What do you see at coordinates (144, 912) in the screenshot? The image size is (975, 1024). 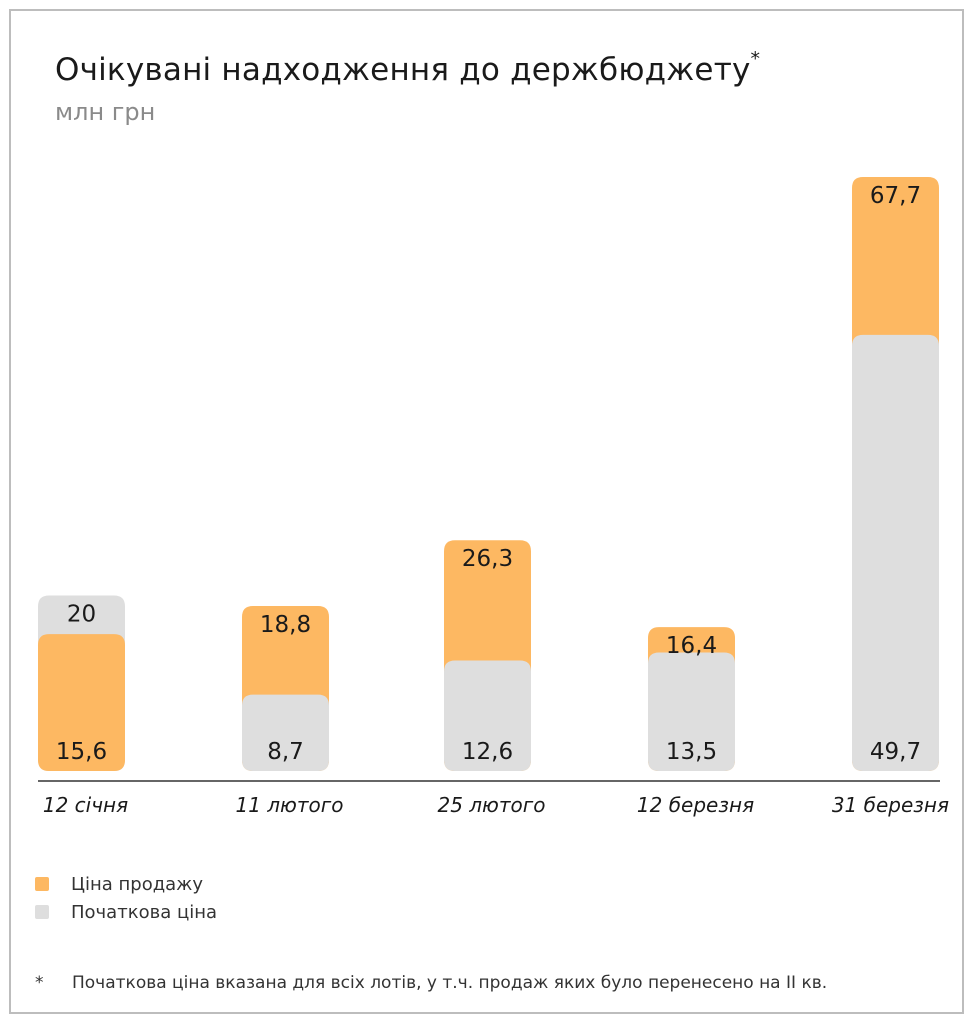 I see `legend-label-start: Початкова ціна` at bounding box center [144, 912].